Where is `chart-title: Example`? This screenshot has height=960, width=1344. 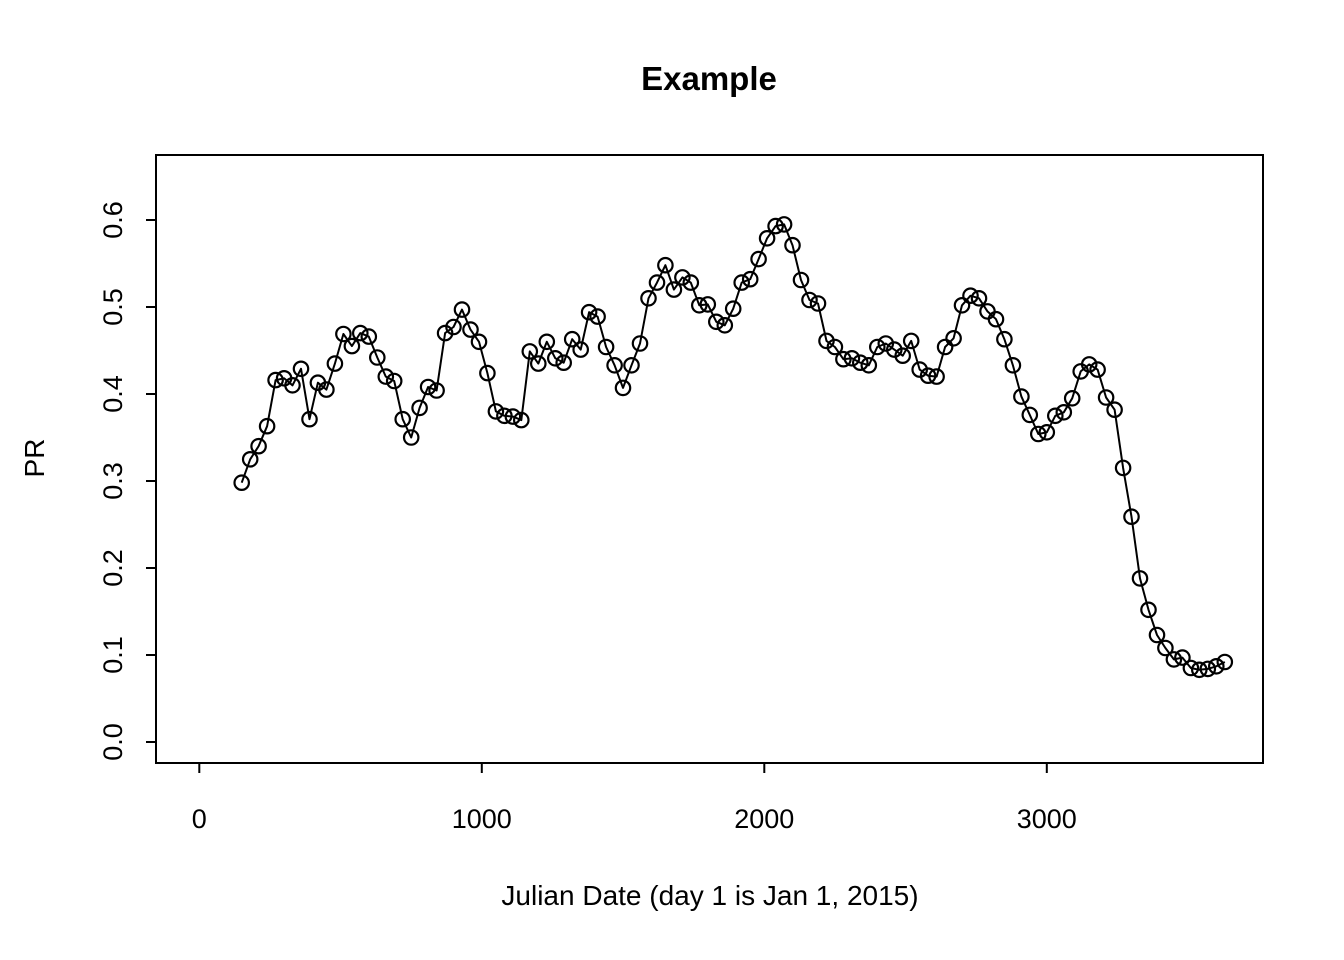
chart-title: Example is located at coordinates (709, 78).